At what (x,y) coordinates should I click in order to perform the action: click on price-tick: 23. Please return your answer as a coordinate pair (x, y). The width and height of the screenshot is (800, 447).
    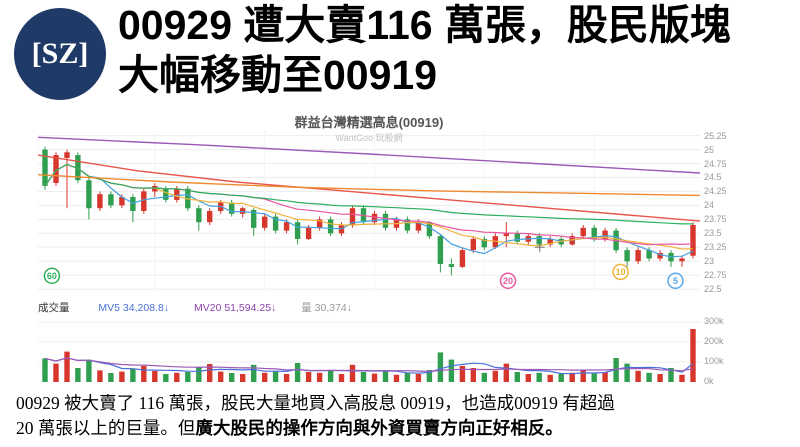
    Looking at the image, I should click on (709, 261).